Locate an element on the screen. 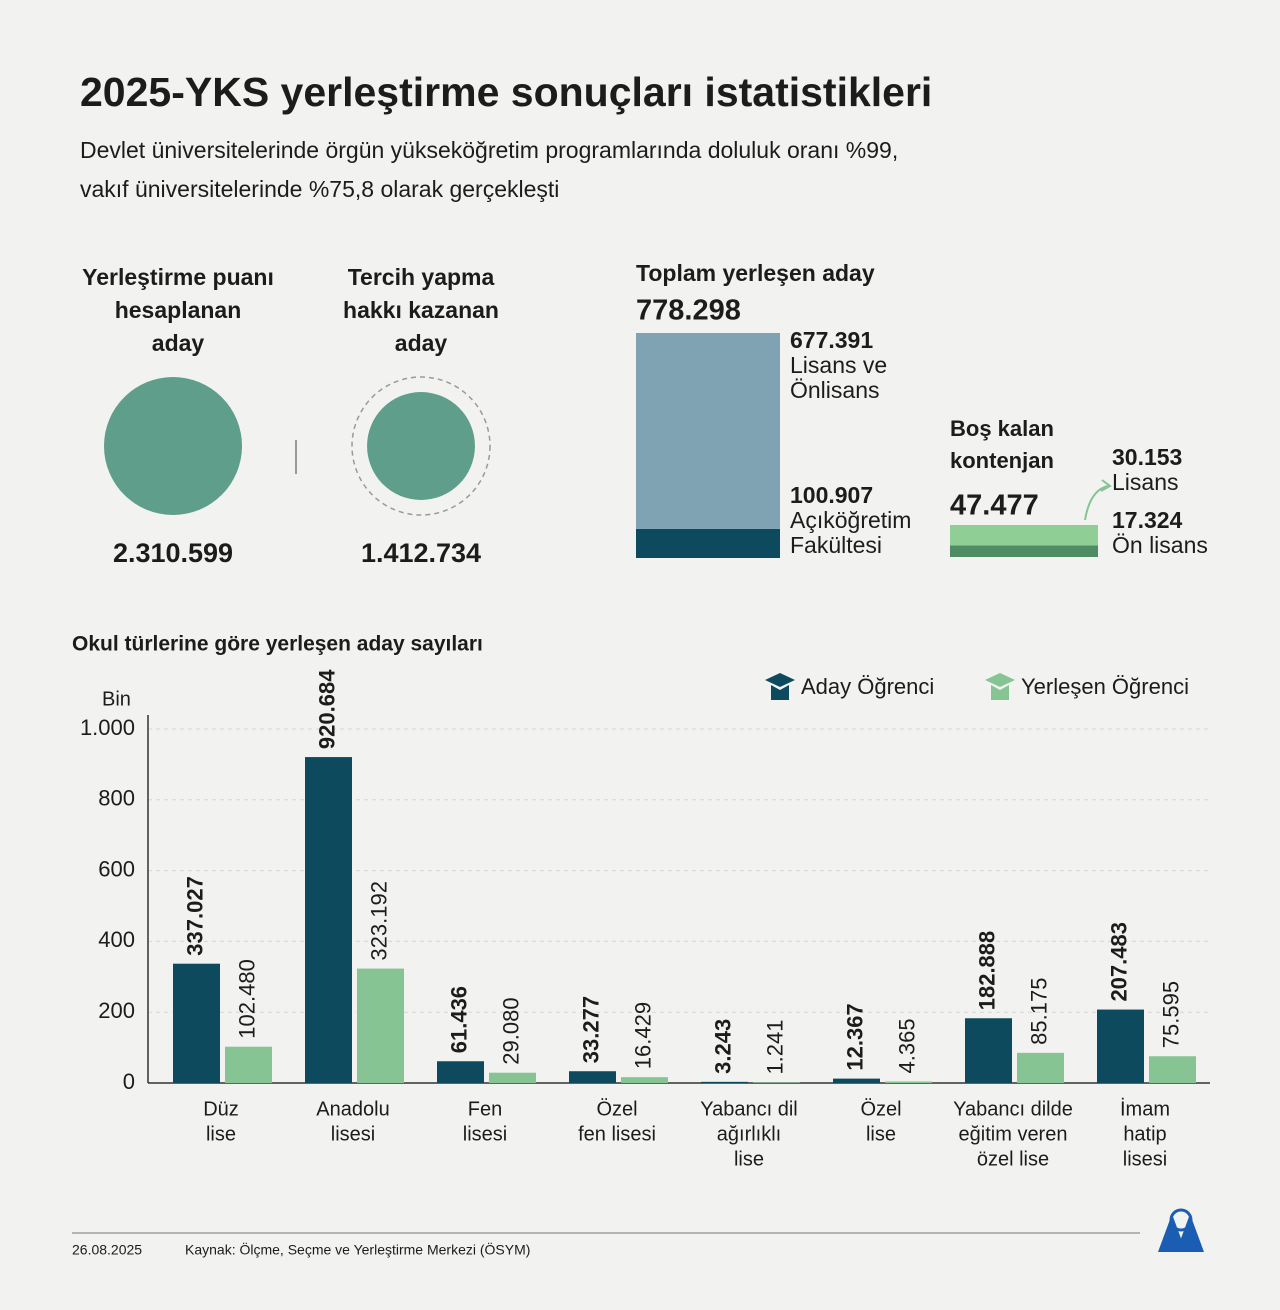 This screenshot has height=1310, width=1280. logo is located at coordinates (1181, 1230).